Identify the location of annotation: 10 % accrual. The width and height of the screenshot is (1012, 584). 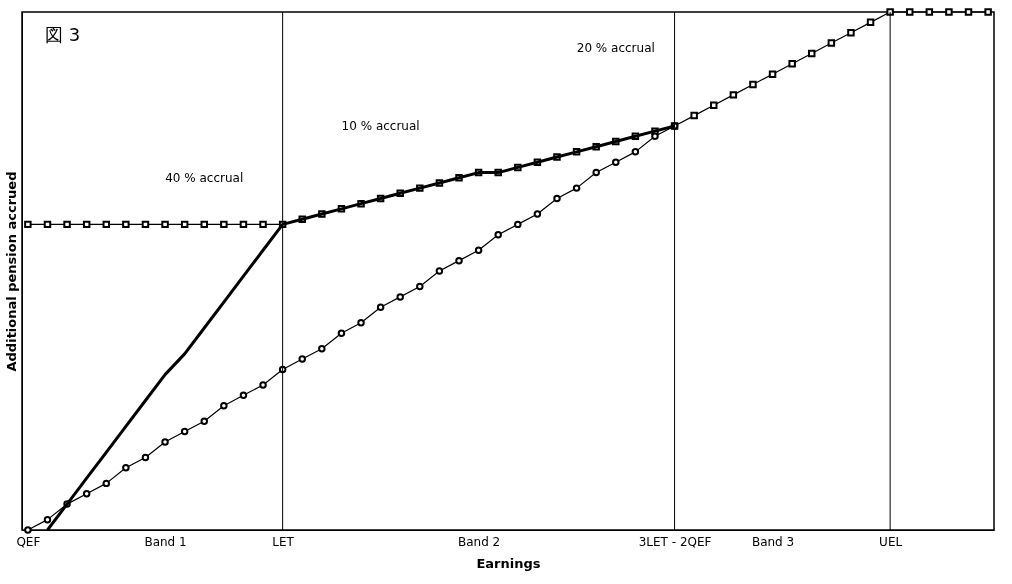
(380, 125).